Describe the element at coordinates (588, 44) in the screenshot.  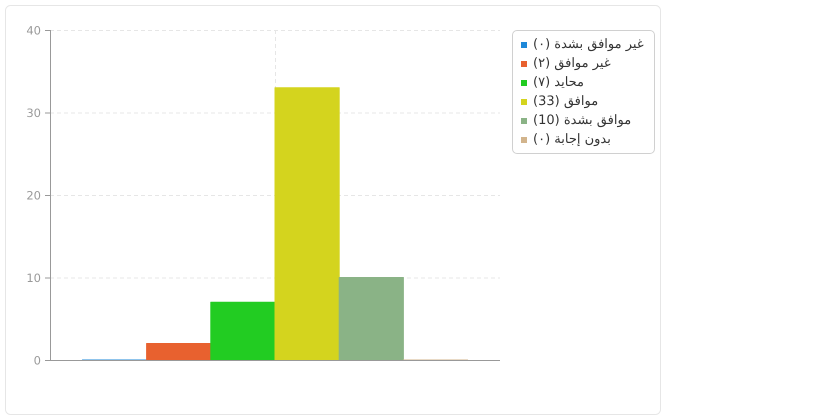
I see `legend-label: غير موافق بشدة (٠)` at that location.